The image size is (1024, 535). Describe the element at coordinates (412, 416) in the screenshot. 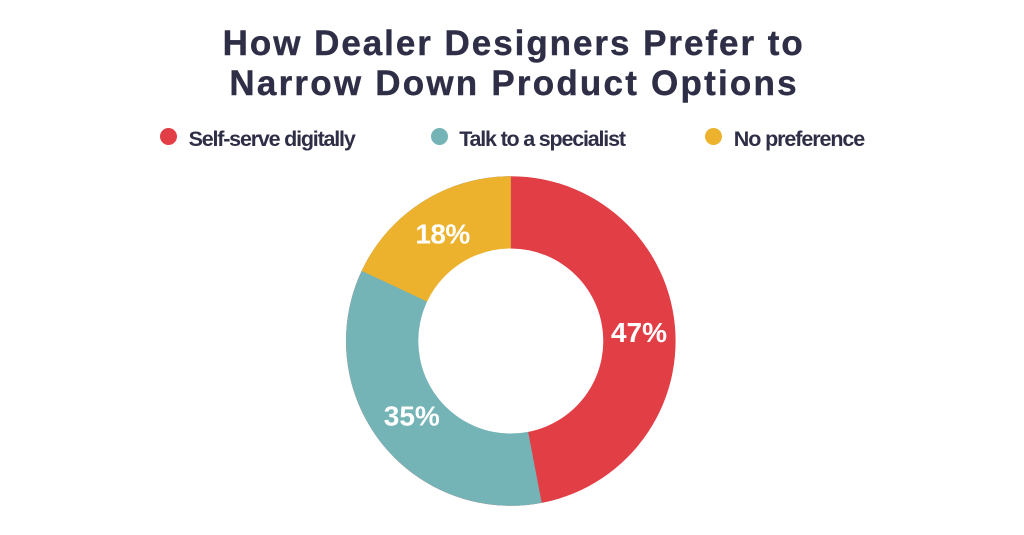

I see `svg-text: 35%` at that location.